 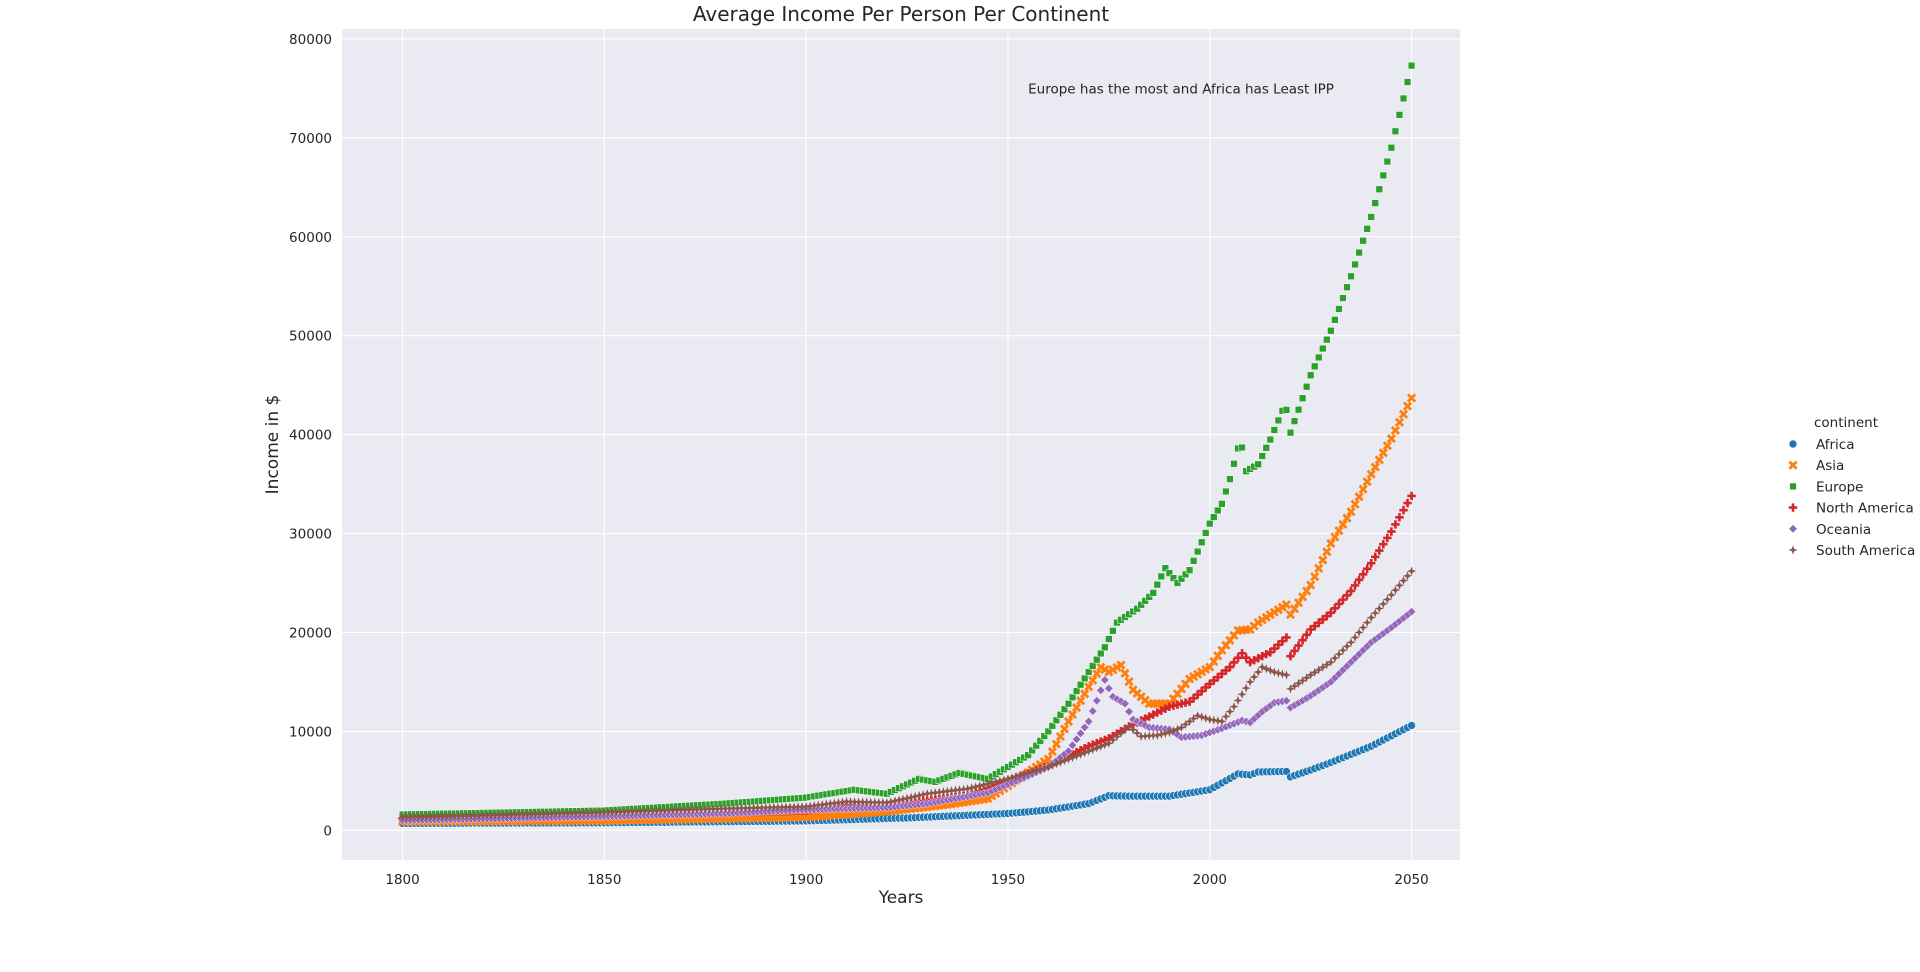 What do you see at coordinates (402, 880) in the screenshot?
I see `x-tick-label: 1800` at bounding box center [402, 880].